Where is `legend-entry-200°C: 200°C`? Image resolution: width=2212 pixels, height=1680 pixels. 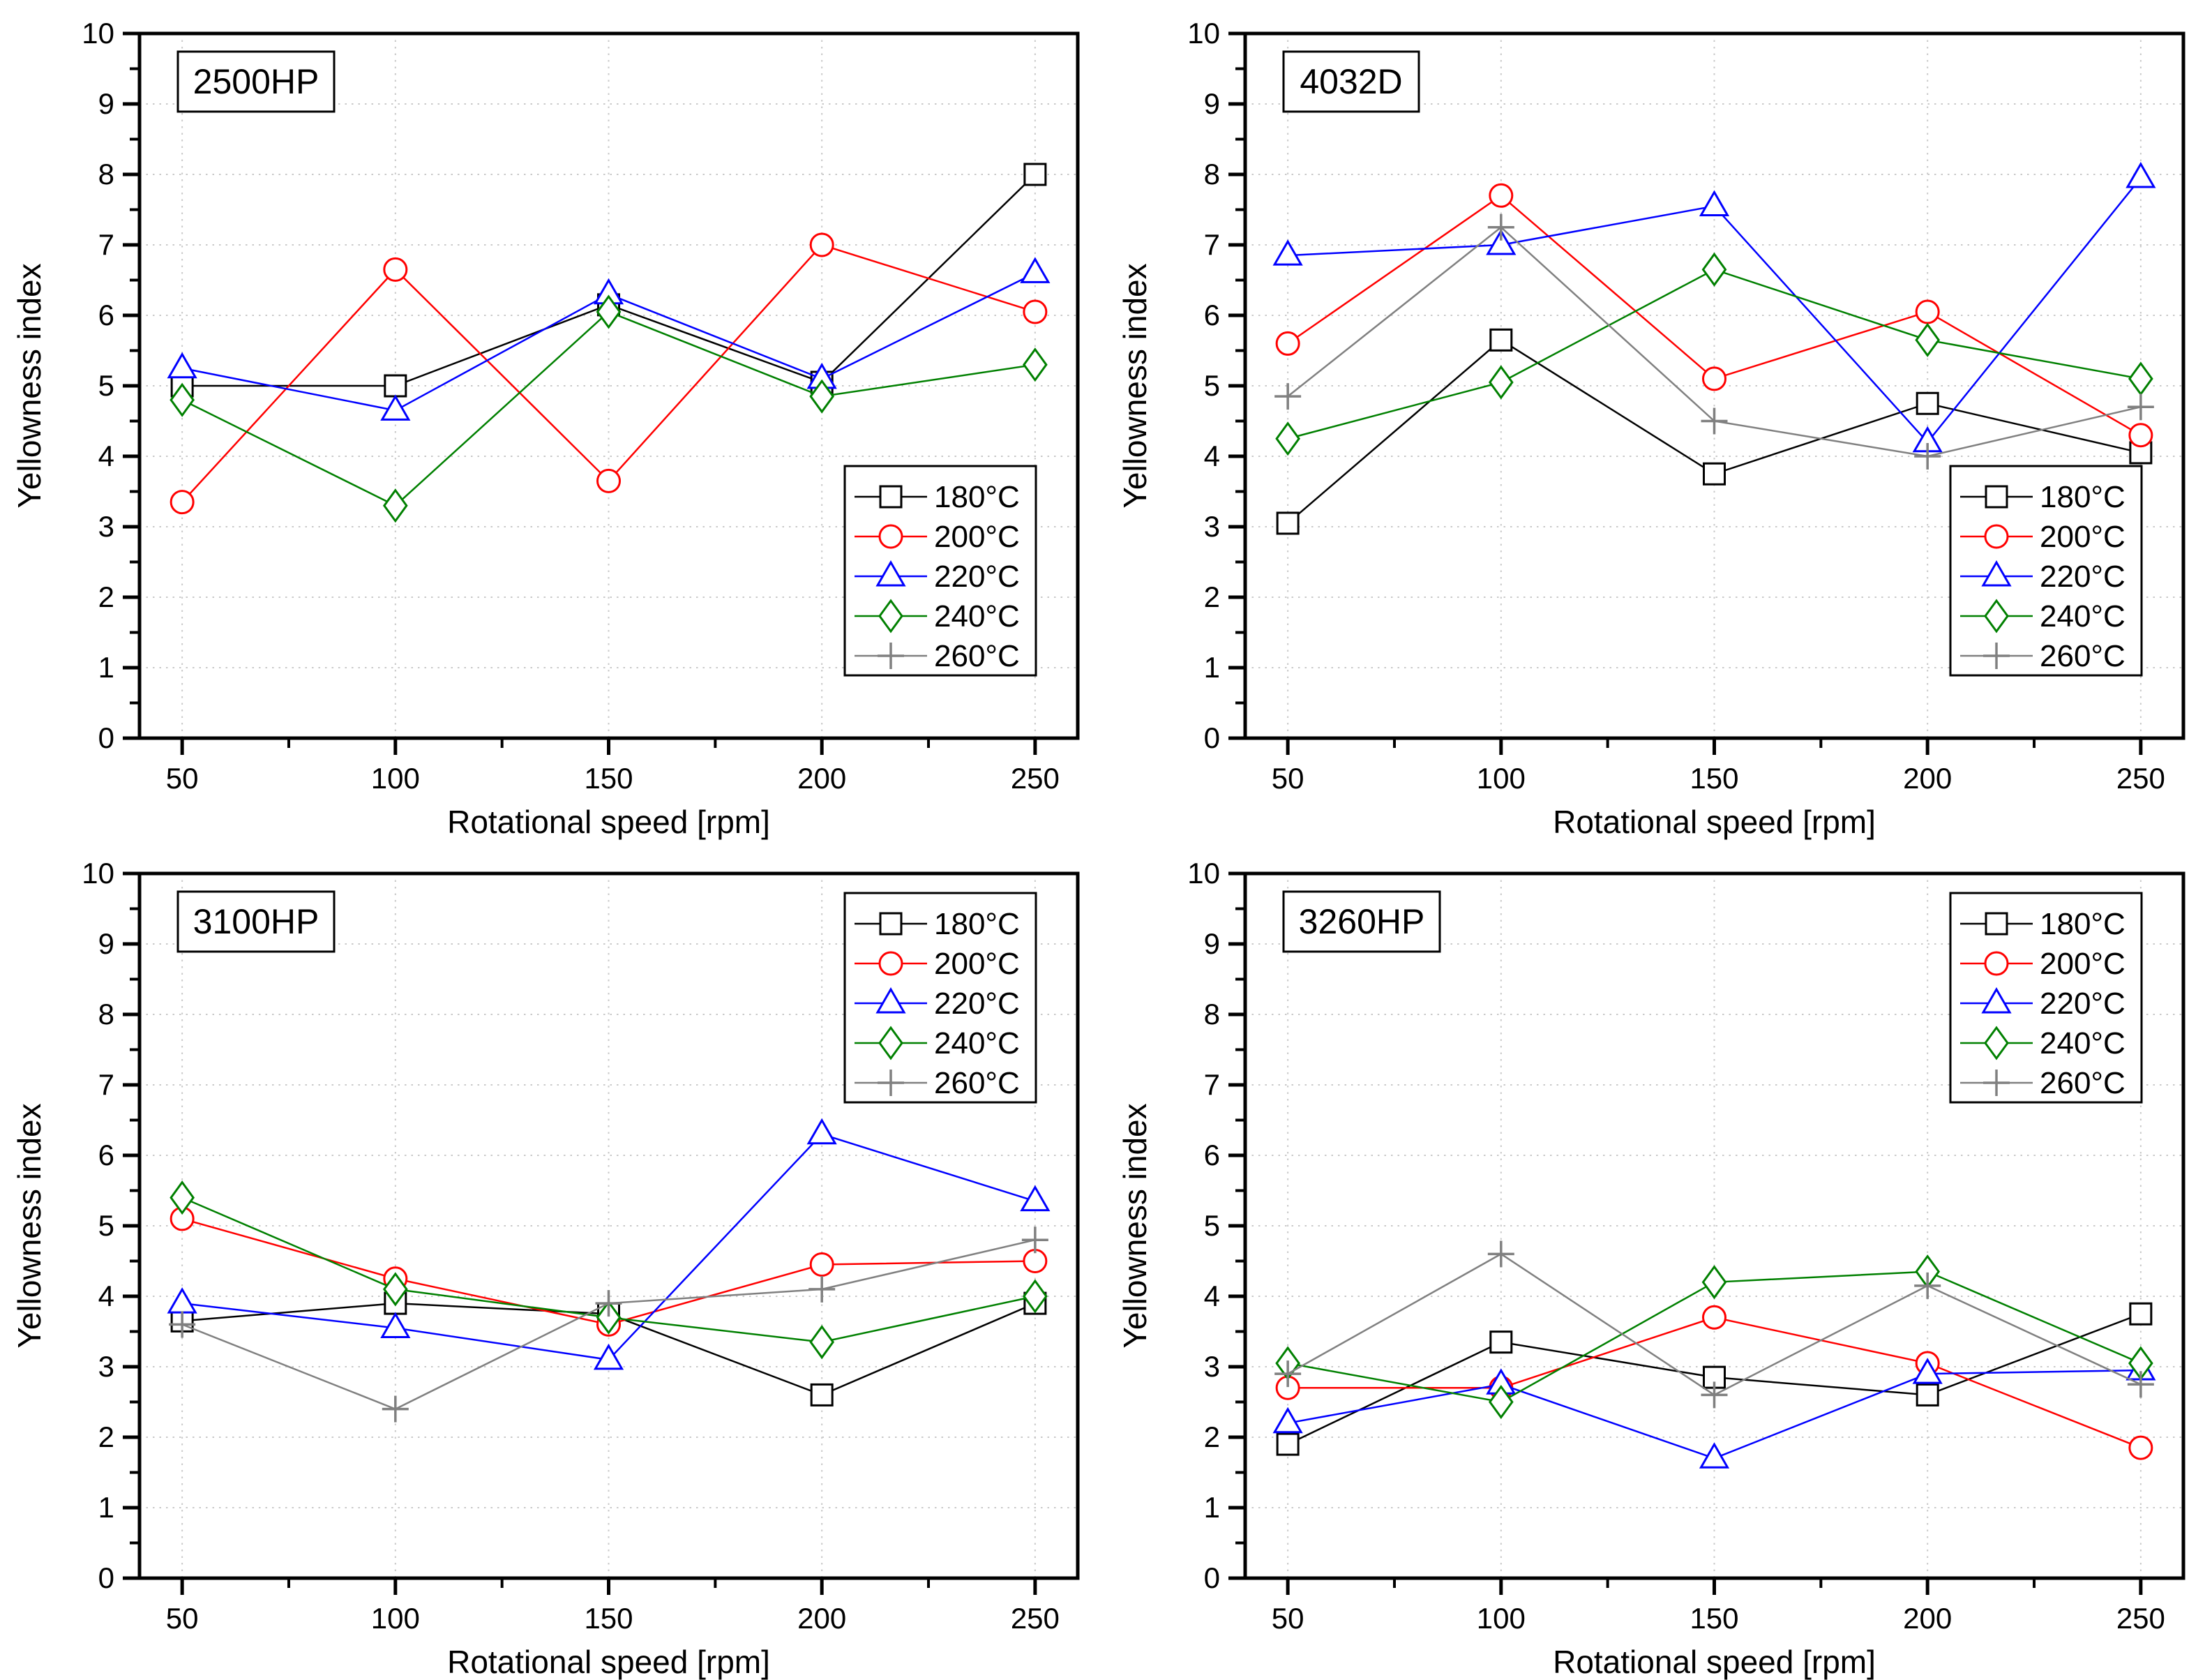
legend-entry-200°C: 200°C is located at coordinates (938, 964).